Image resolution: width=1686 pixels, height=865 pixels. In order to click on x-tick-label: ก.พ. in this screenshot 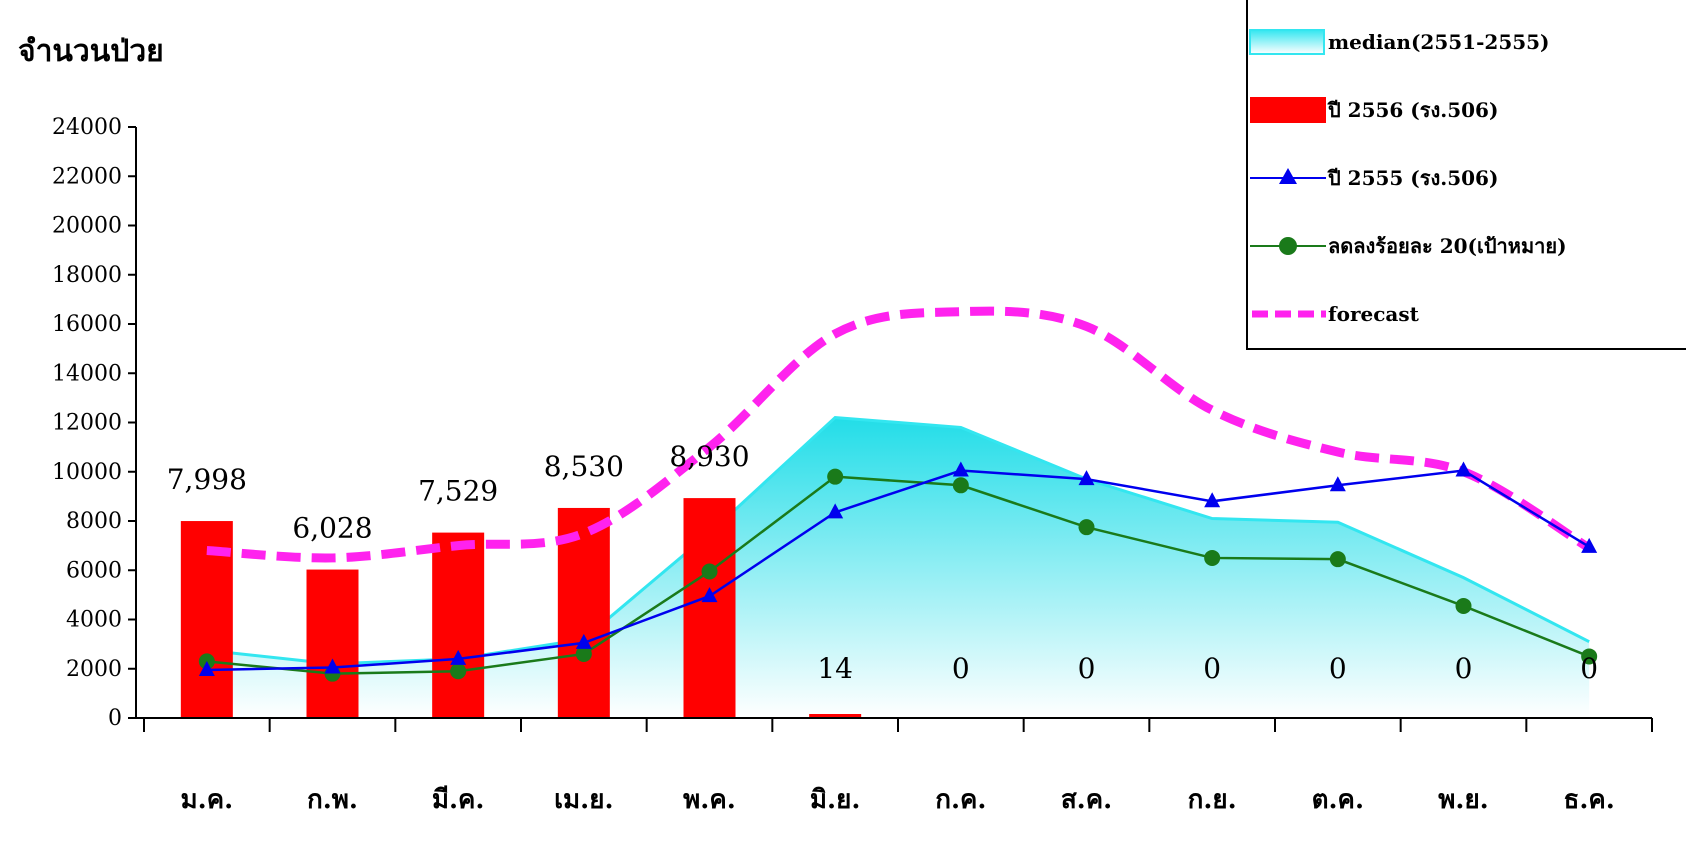, I will do `click(332, 800)`.